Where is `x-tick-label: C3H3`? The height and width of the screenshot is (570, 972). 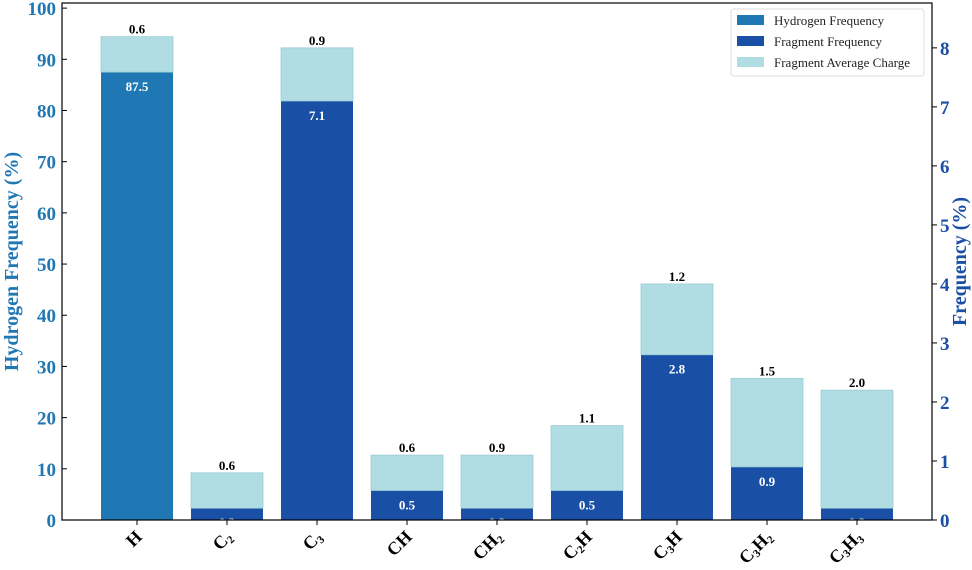 x-tick-label: C3H3 is located at coordinates (846, 545).